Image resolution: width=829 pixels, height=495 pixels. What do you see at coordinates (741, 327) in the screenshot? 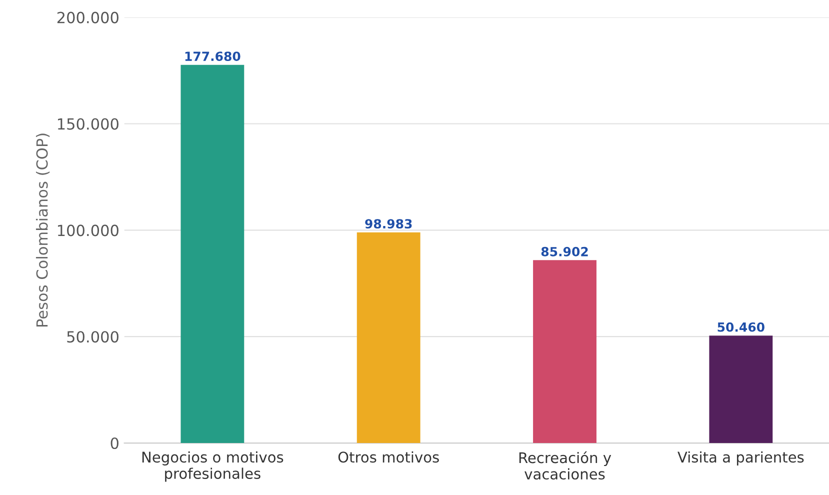
I see `data-label: 50.460` at bounding box center [741, 327].